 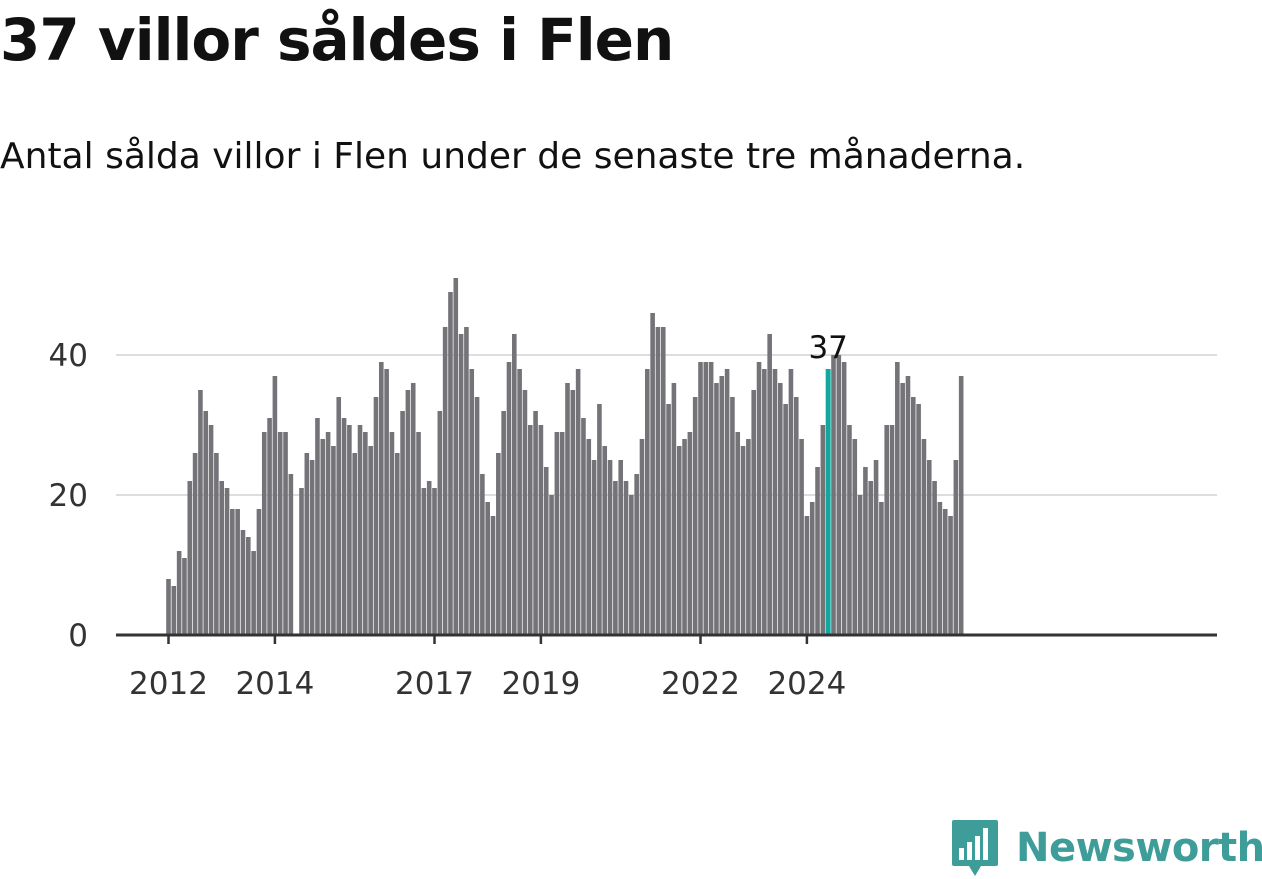 I want to click on x-tick-label: 2019, so click(x=540, y=684).